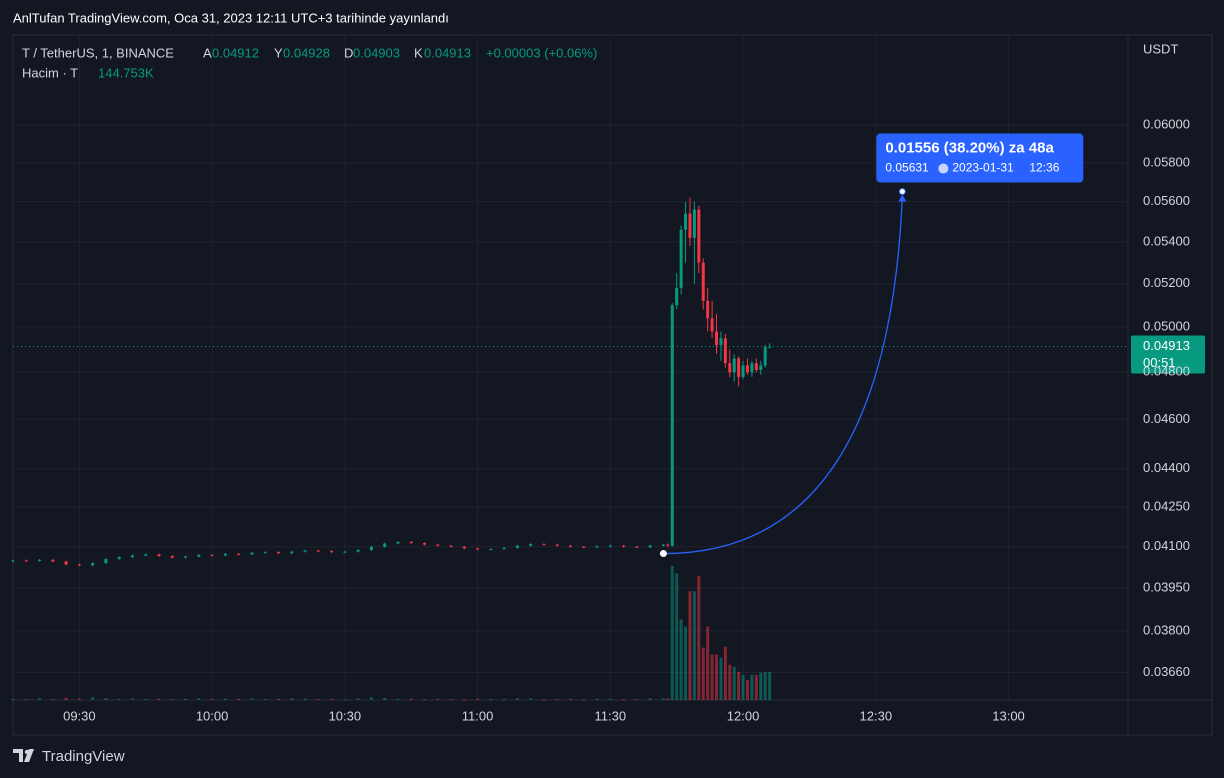  I want to click on symbol: T / TetherUS, 1, BINANCE, so click(98, 52).